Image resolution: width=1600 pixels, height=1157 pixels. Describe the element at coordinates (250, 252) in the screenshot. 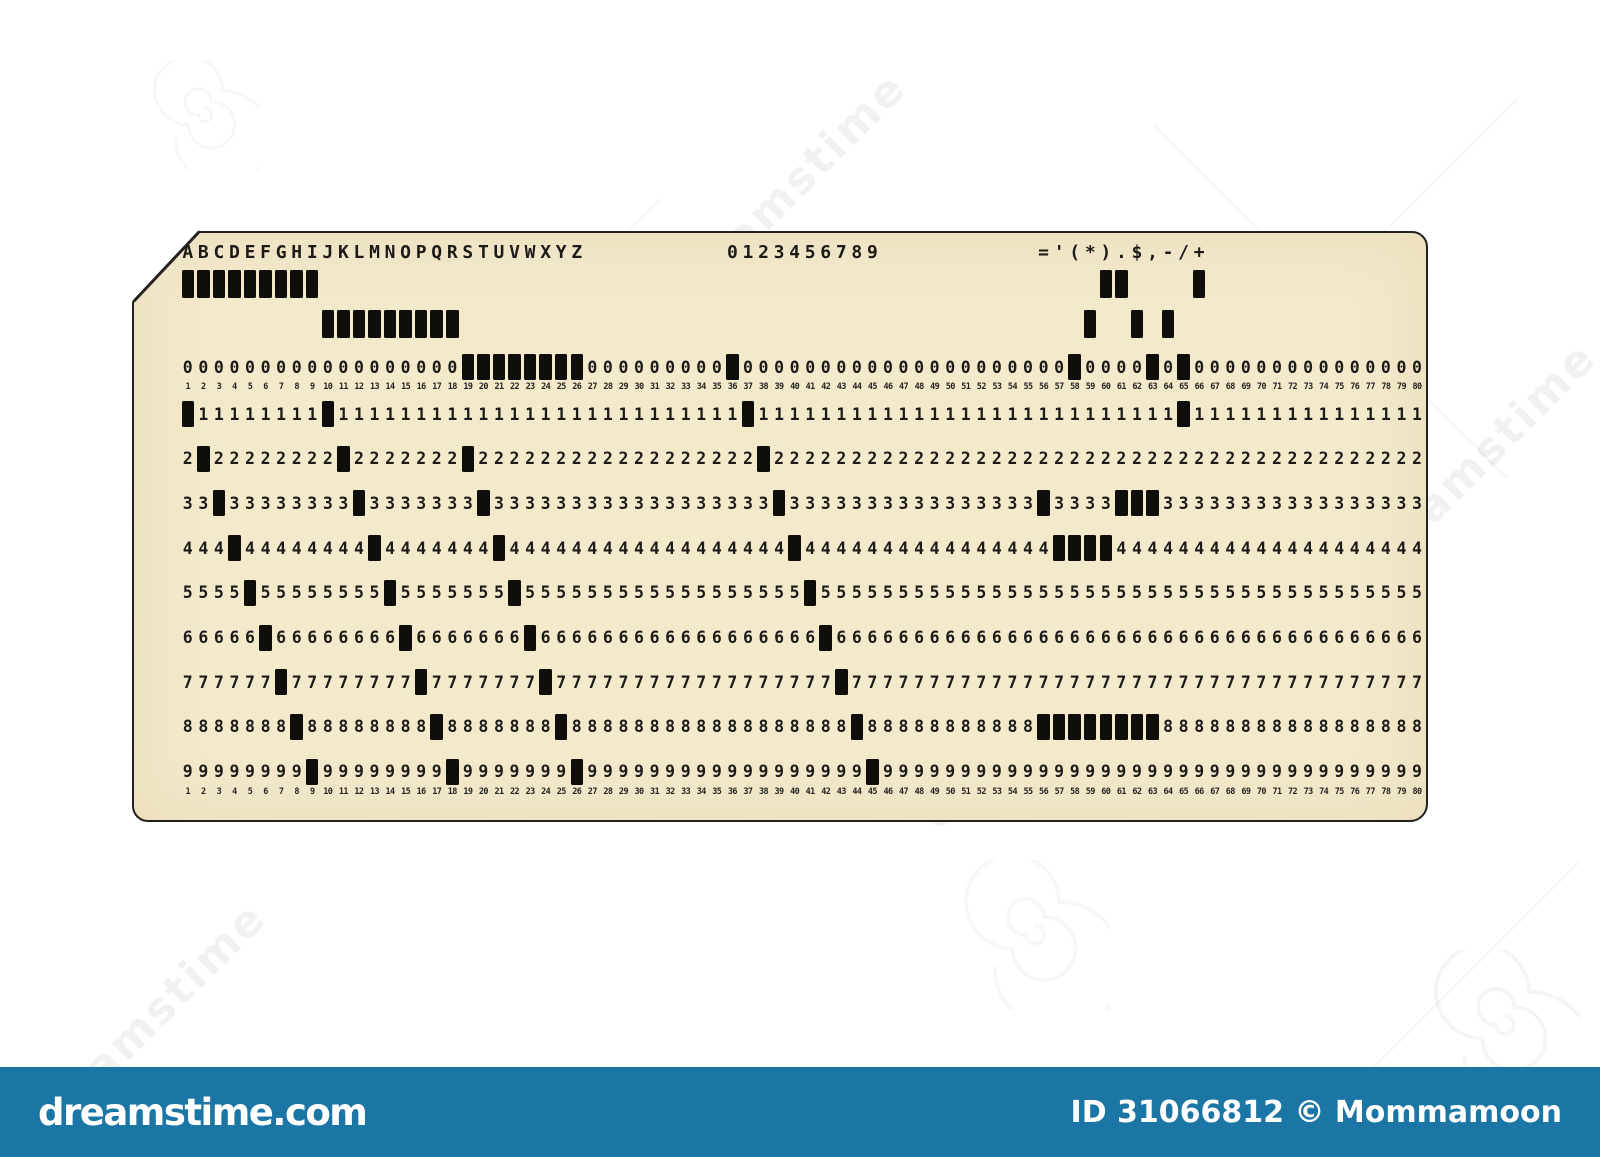

I see `printed-char: E` at that location.